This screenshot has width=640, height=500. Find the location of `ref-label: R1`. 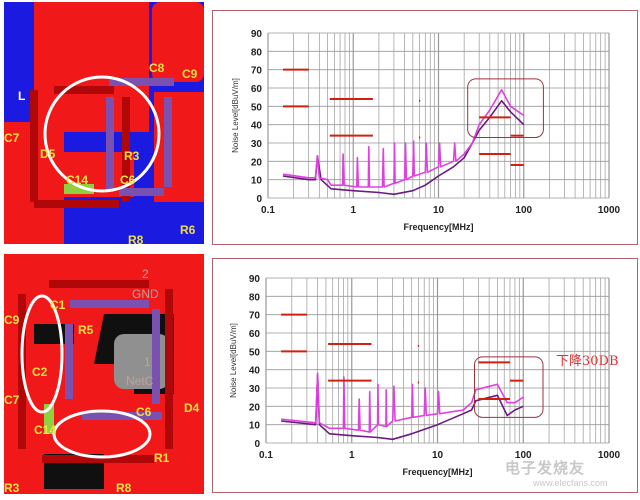

ref-label: R1 is located at coordinates (162, 458).